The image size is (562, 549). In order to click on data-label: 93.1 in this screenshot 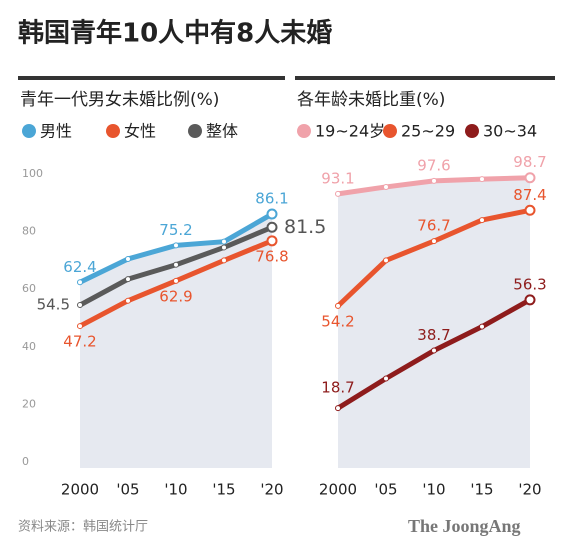, I will do `click(337, 178)`.